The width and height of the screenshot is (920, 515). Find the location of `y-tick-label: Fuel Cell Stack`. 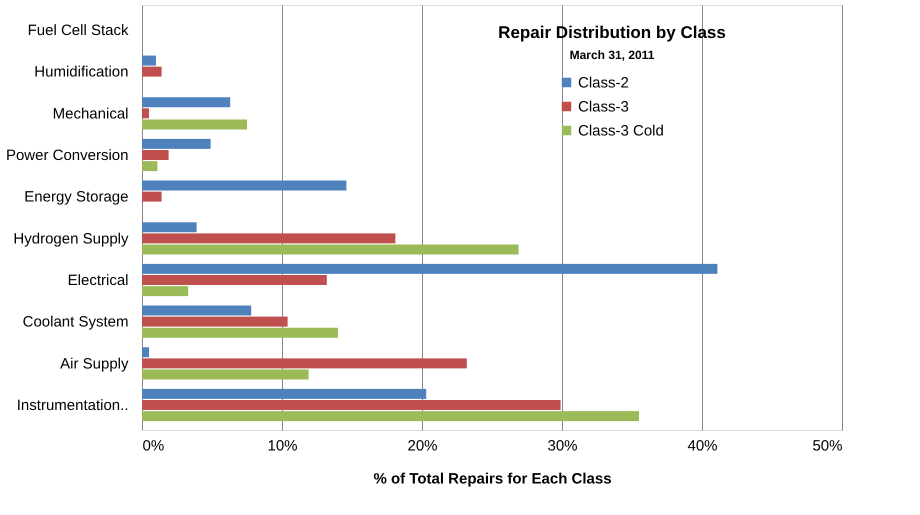

y-tick-label: Fuel Cell Stack is located at coordinates (78, 30).